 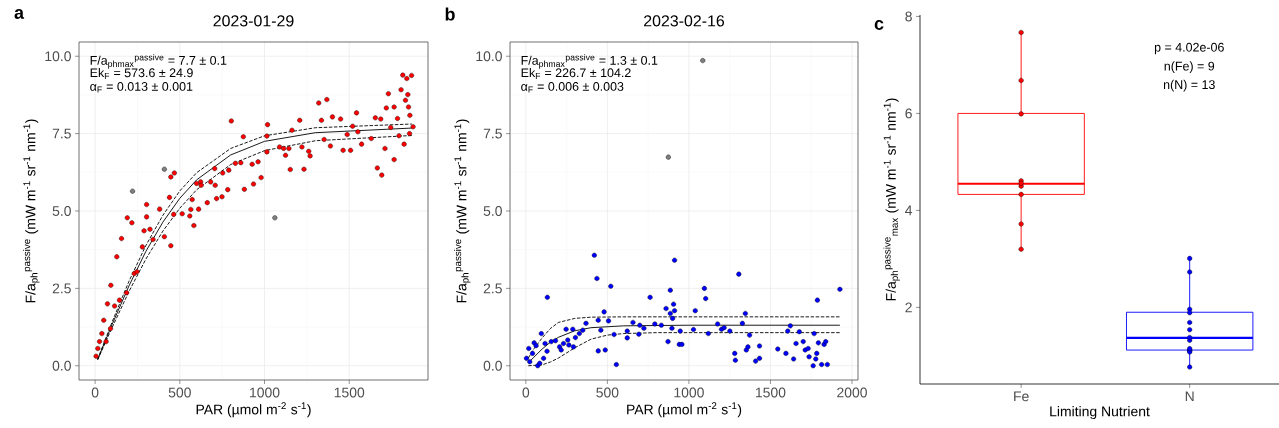 What do you see at coordinates (908, 113) in the screenshot?
I see `y-tick-label: 6` at bounding box center [908, 113].